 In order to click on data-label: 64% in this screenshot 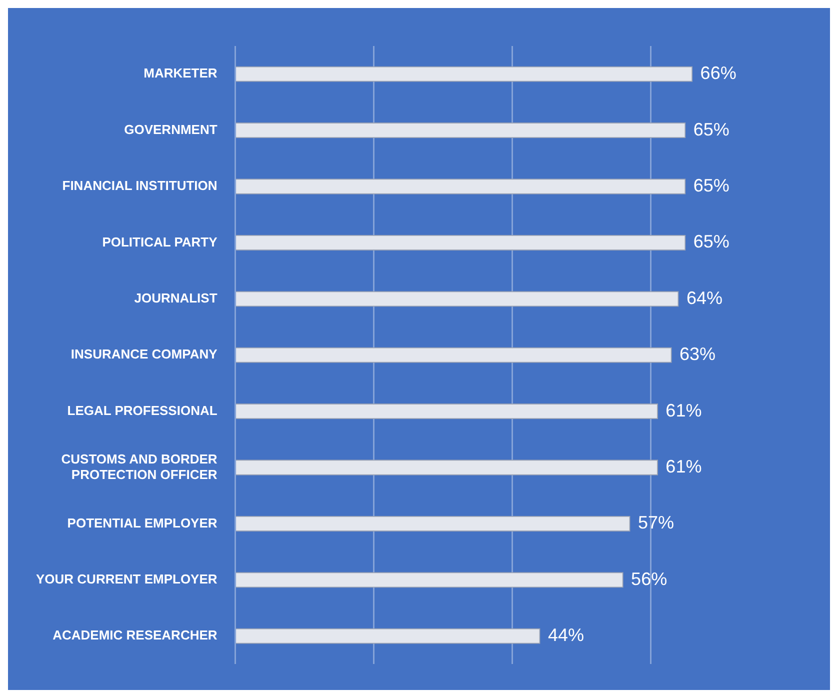, I will do `click(704, 298)`.